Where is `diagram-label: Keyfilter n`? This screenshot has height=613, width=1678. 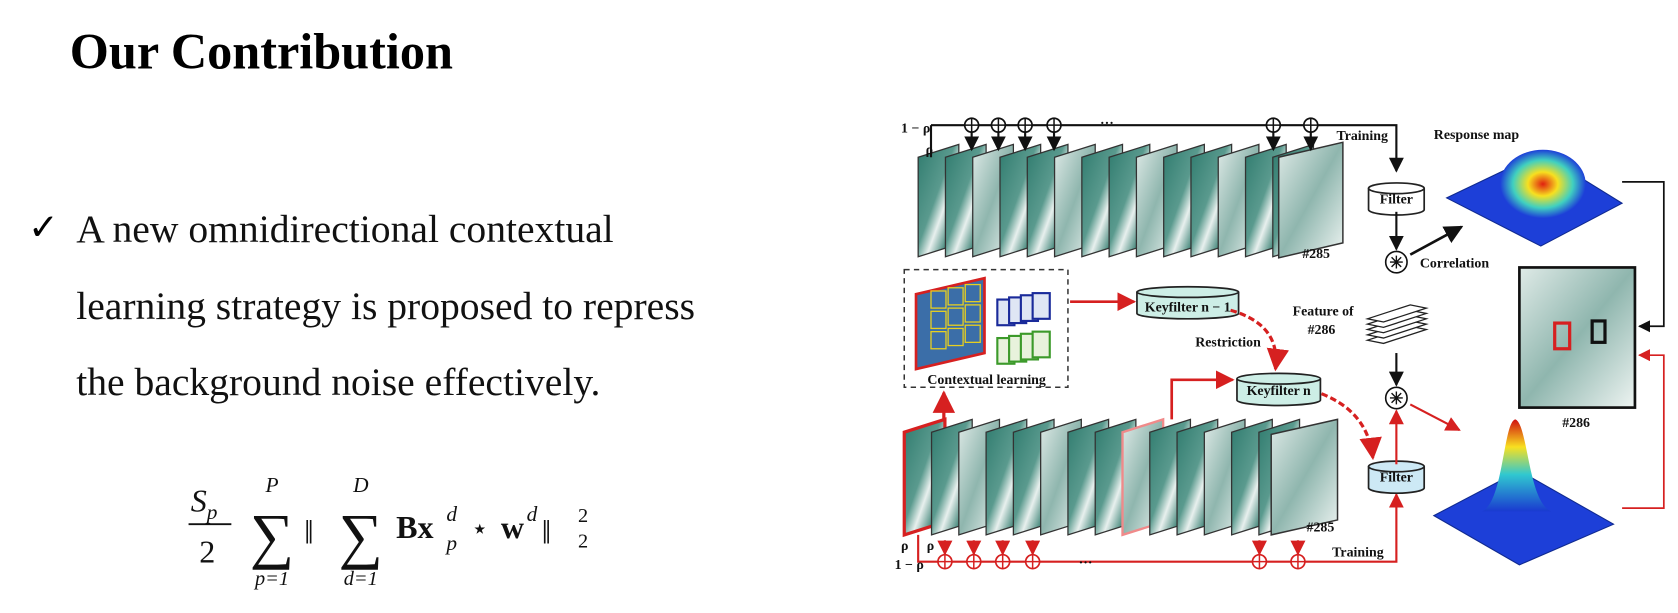 diagram-label: Keyfilter n is located at coordinates (1279, 391).